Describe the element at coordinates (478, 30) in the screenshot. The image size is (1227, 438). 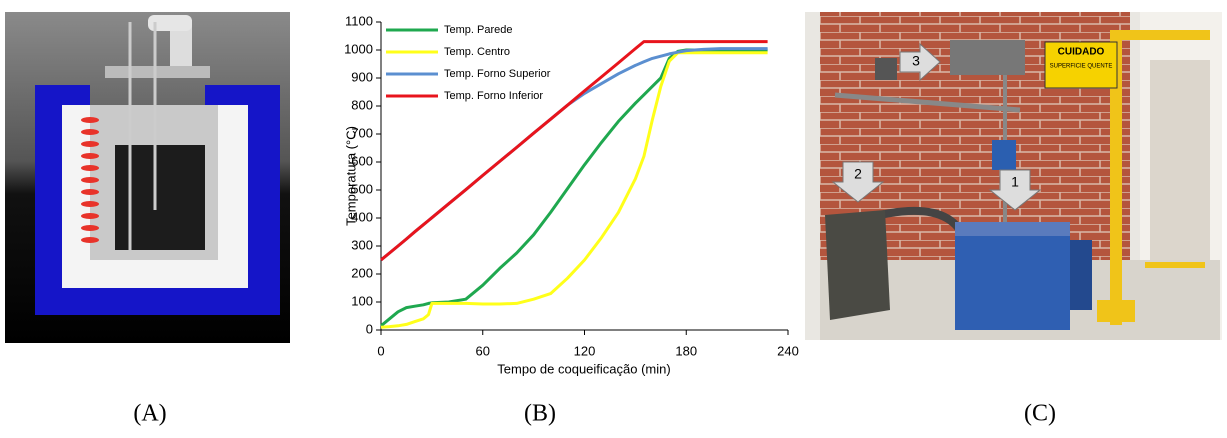
I see `legend-label: Temp. Parede` at that location.